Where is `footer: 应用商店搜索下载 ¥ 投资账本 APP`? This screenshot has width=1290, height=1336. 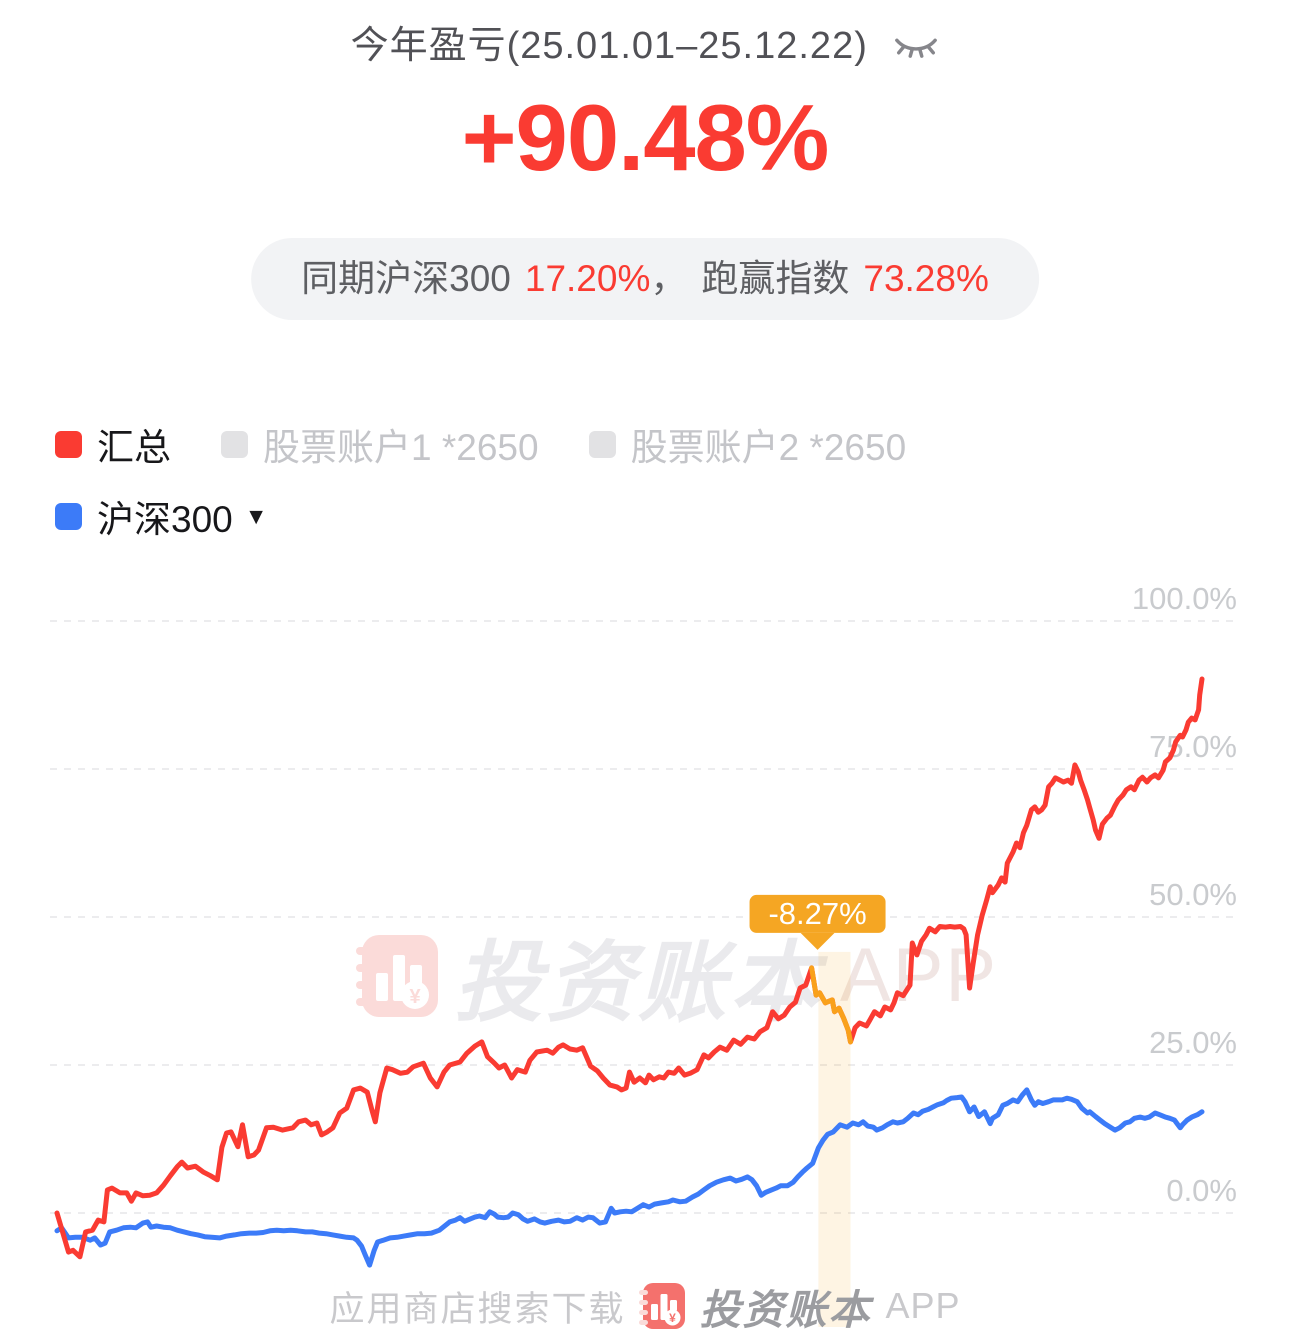
footer: 应用商店搜索下载 ¥ 投资账本 APP is located at coordinates (645, 1306).